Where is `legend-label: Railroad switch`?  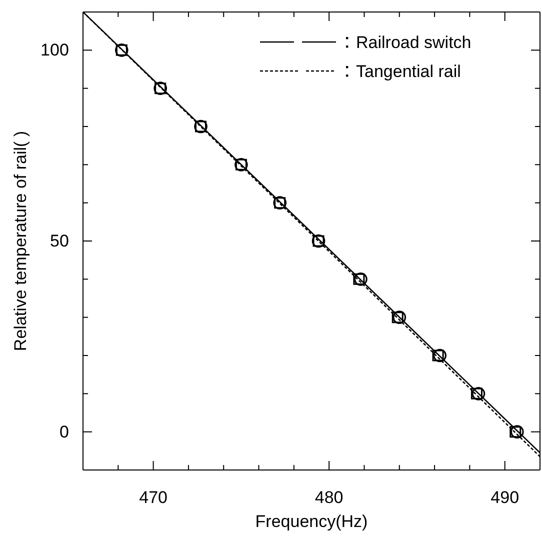
legend-label: Railroad switch is located at coordinates (414, 42).